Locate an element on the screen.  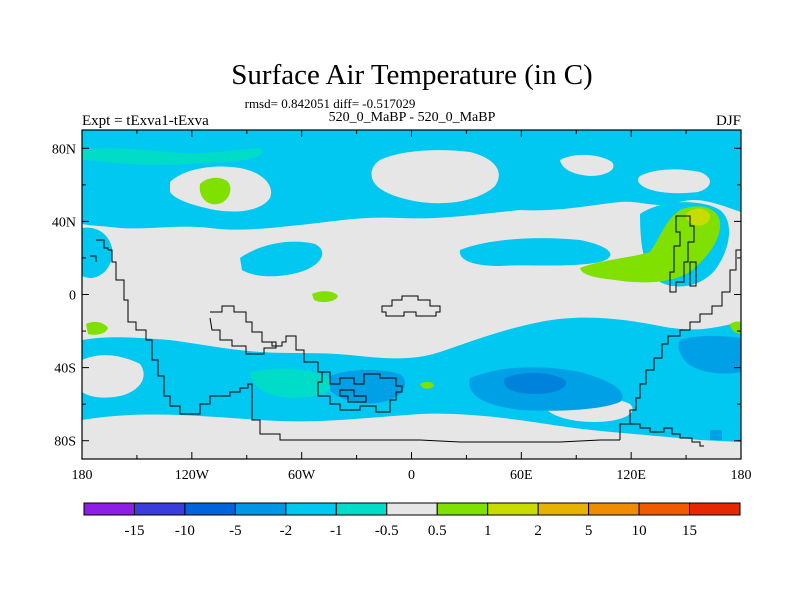
colorbar-label: 5 is located at coordinates (589, 531).